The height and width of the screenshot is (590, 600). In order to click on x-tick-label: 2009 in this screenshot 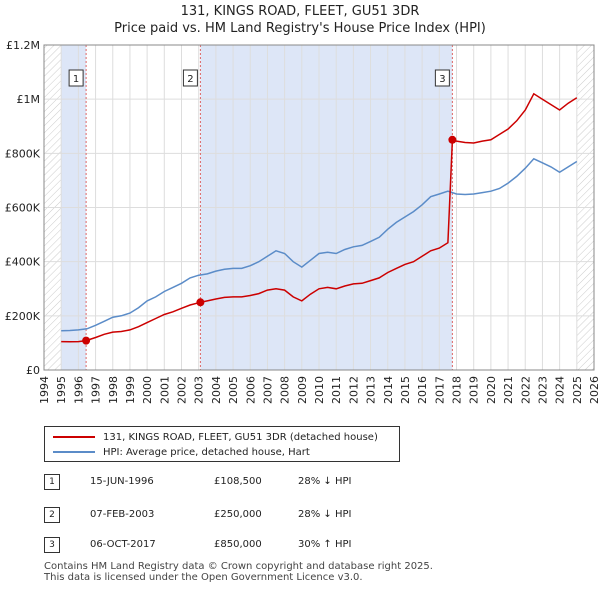, I will do `click(302, 390)`.